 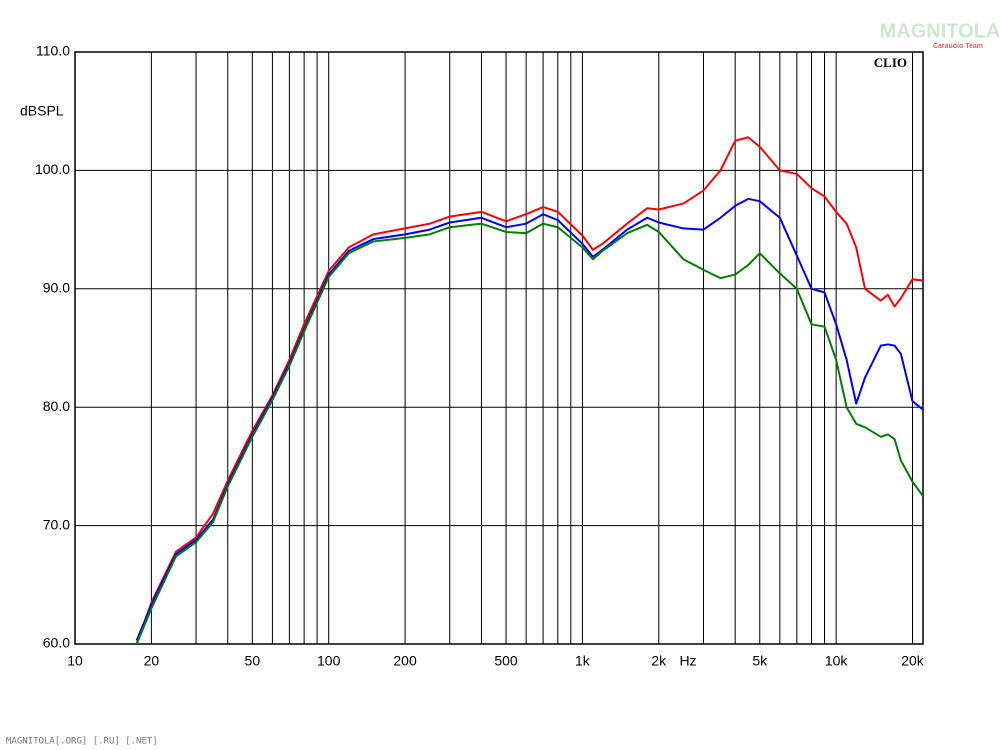 What do you see at coordinates (329, 661) in the screenshot?
I see `x-tick-label: 100` at bounding box center [329, 661].